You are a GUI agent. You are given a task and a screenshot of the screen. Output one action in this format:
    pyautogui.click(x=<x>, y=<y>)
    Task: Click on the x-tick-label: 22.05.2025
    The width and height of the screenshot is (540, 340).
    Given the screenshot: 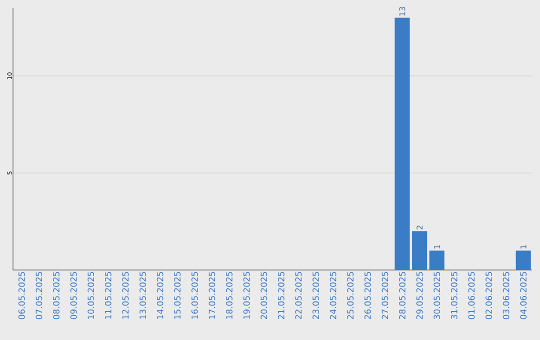 What is the action you would take?
    pyautogui.click(x=298, y=296)
    